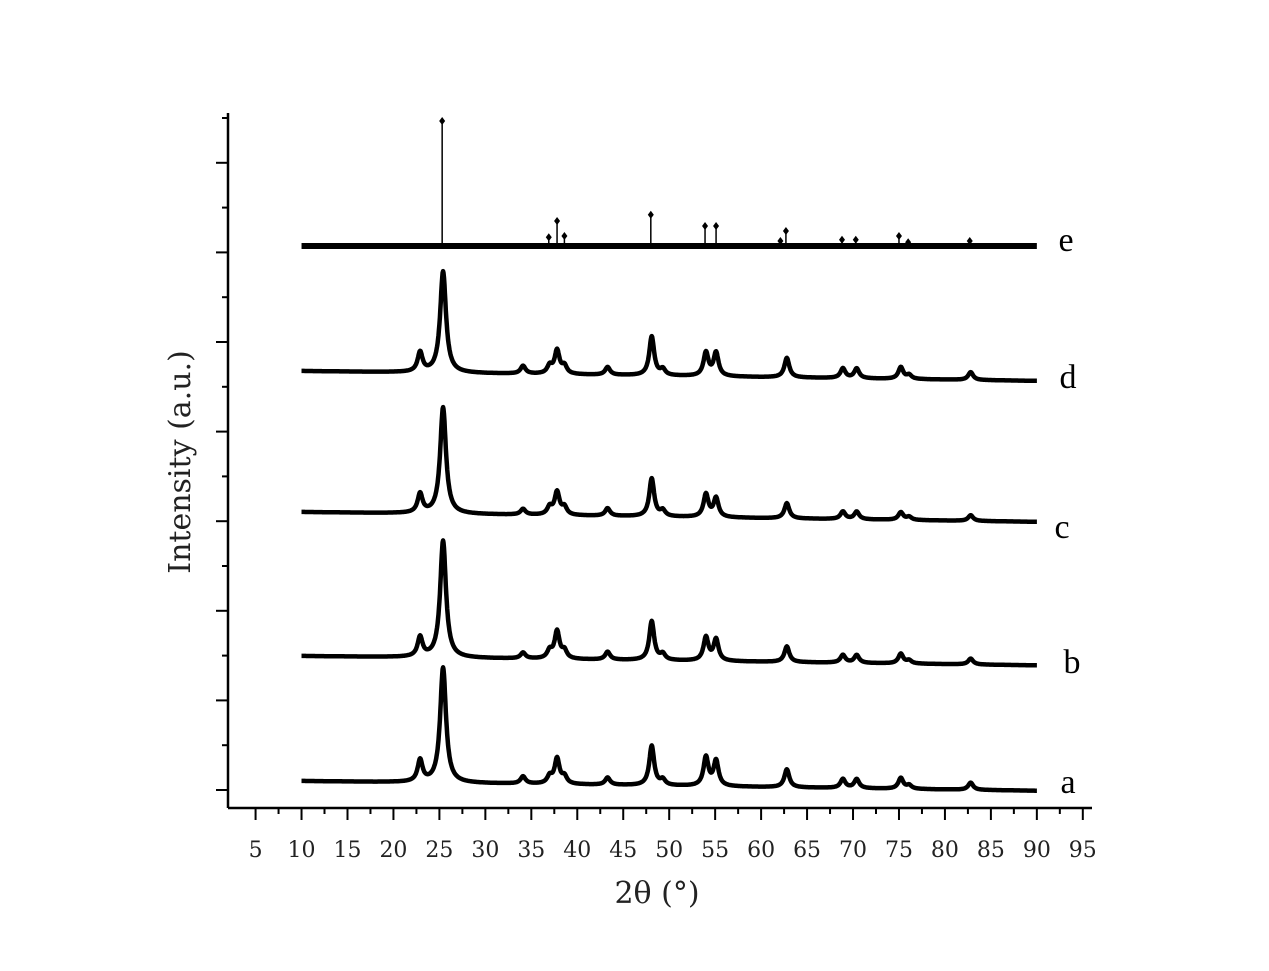  Describe the element at coordinates (1067, 782) in the screenshot. I see `series-label-a: a` at that location.